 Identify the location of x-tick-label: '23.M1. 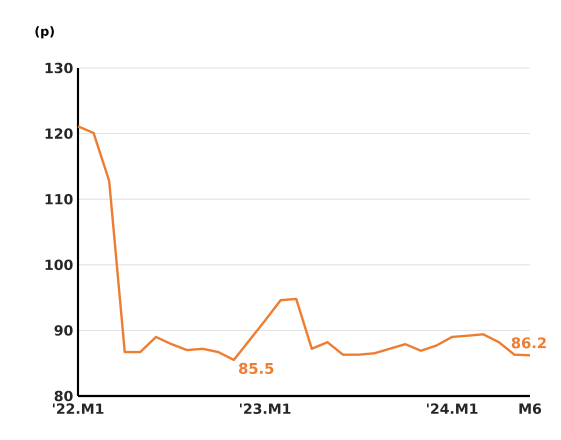
(265, 408).